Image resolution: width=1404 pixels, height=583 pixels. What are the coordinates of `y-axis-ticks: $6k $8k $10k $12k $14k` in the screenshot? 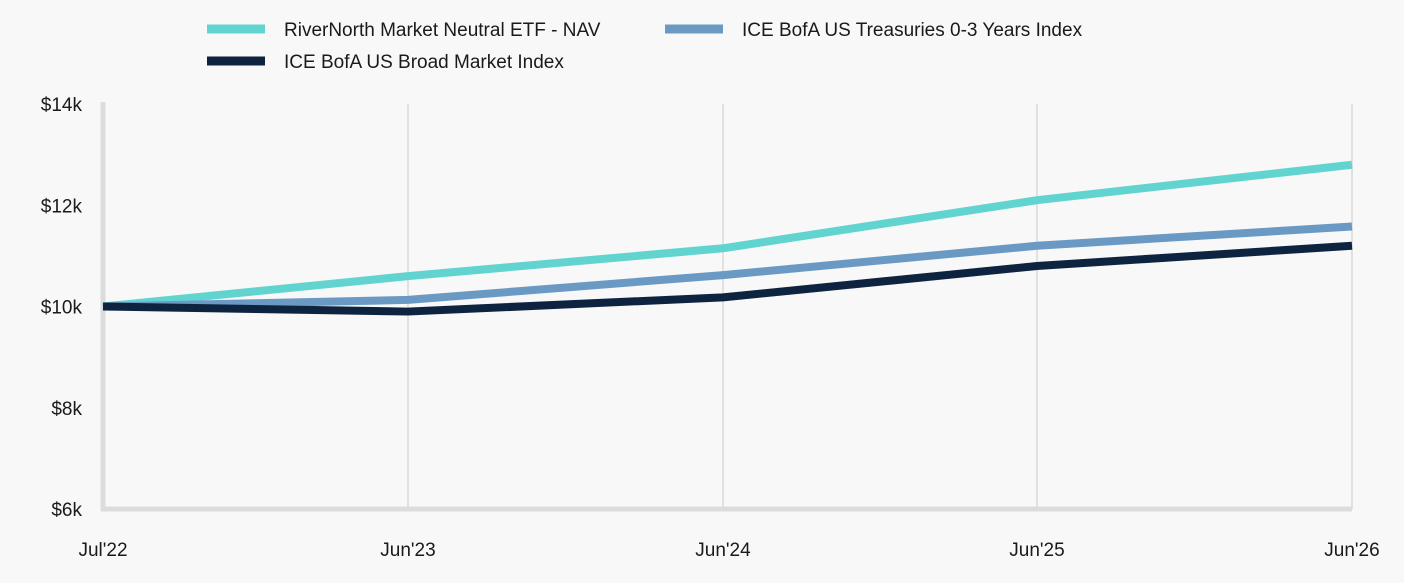 It's located at (62, 308).